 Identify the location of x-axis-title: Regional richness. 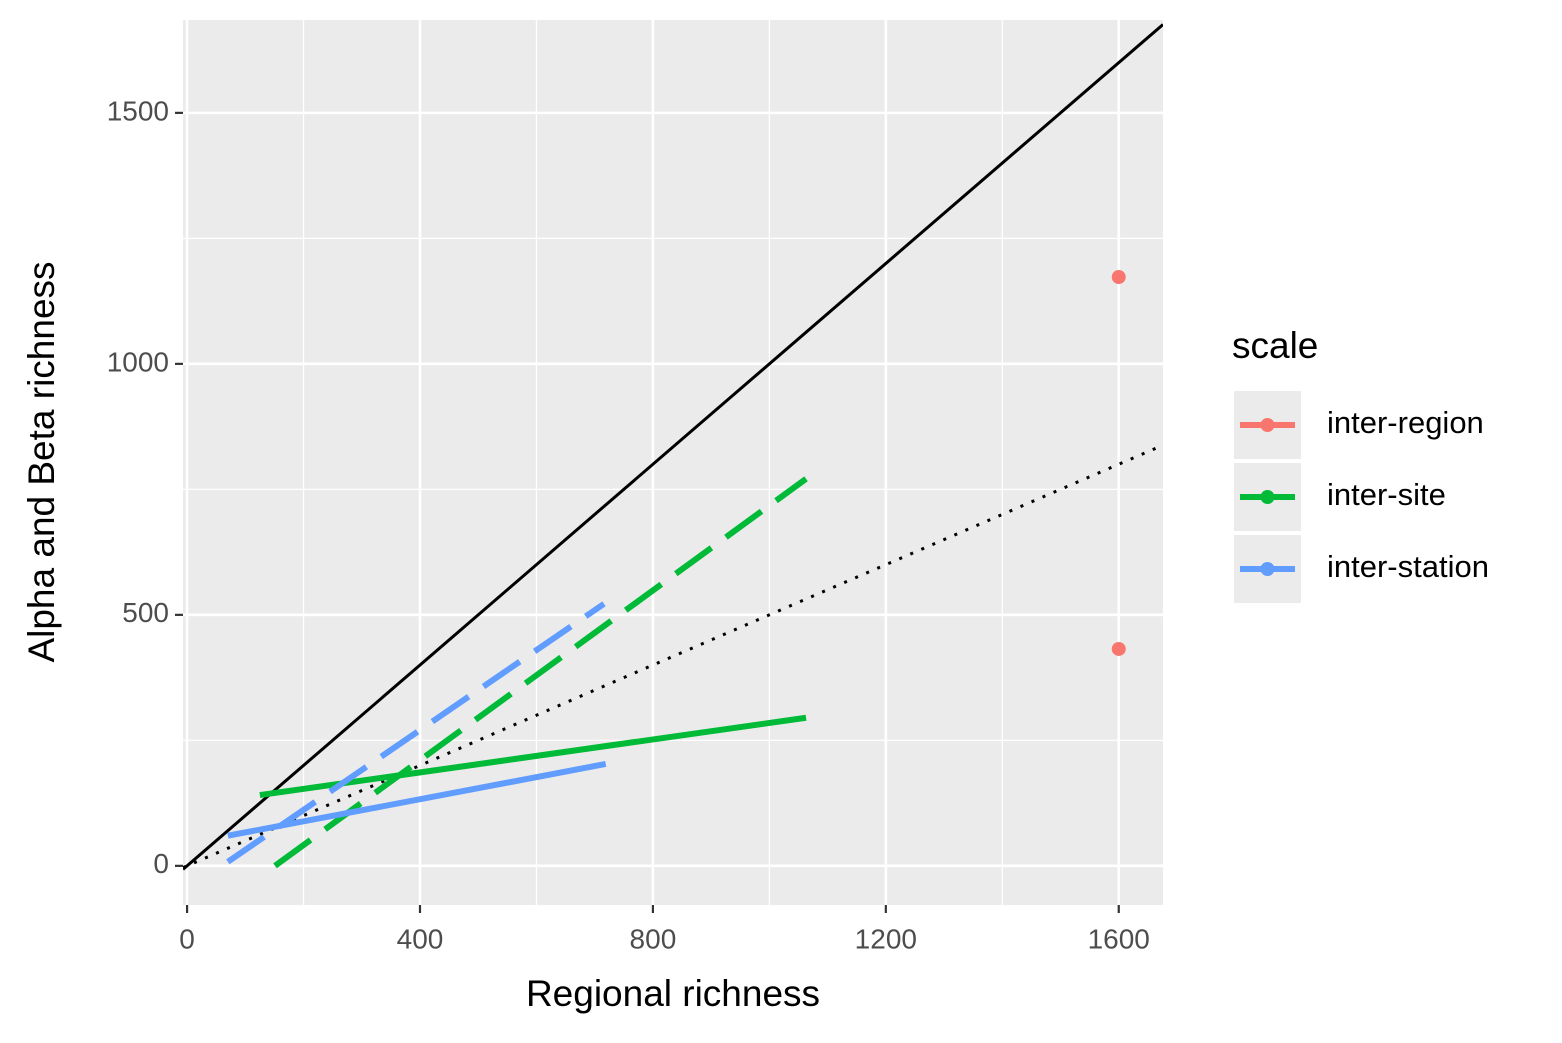
(673, 993).